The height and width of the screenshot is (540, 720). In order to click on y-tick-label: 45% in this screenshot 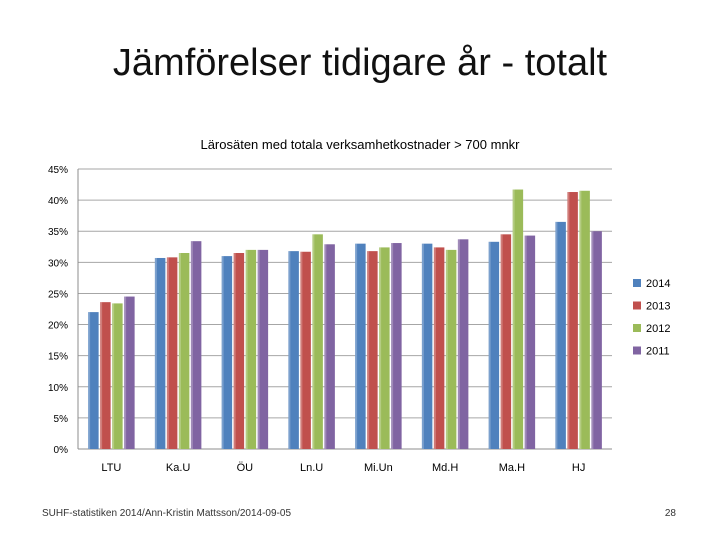, I will do `click(58, 170)`.